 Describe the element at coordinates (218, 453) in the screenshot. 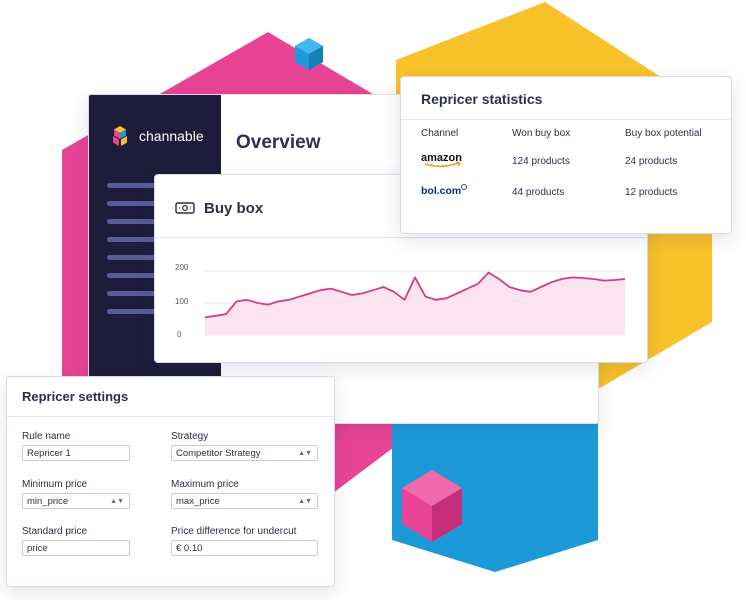

I see `strategy-value: Competitor Strategy` at that location.